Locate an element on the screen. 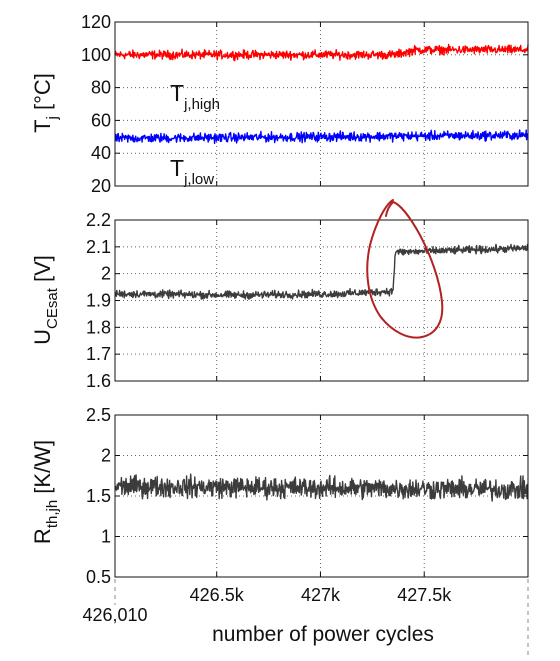 This screenshot has width=560, height=661. y-tick-label: 1.5 is located at coordinates (98, 496).